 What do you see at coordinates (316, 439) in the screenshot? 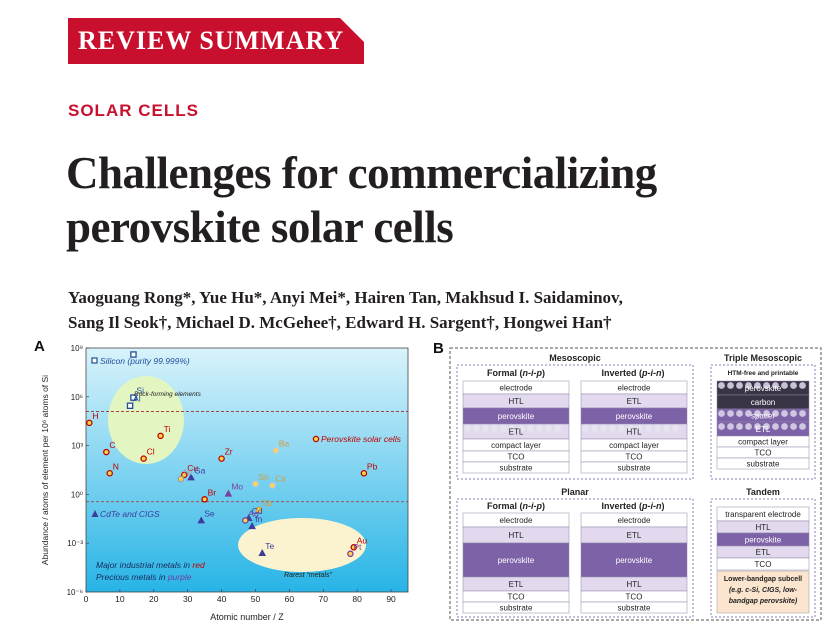
I see `perovskite-legend-marker` at bounding box center [316, 439].